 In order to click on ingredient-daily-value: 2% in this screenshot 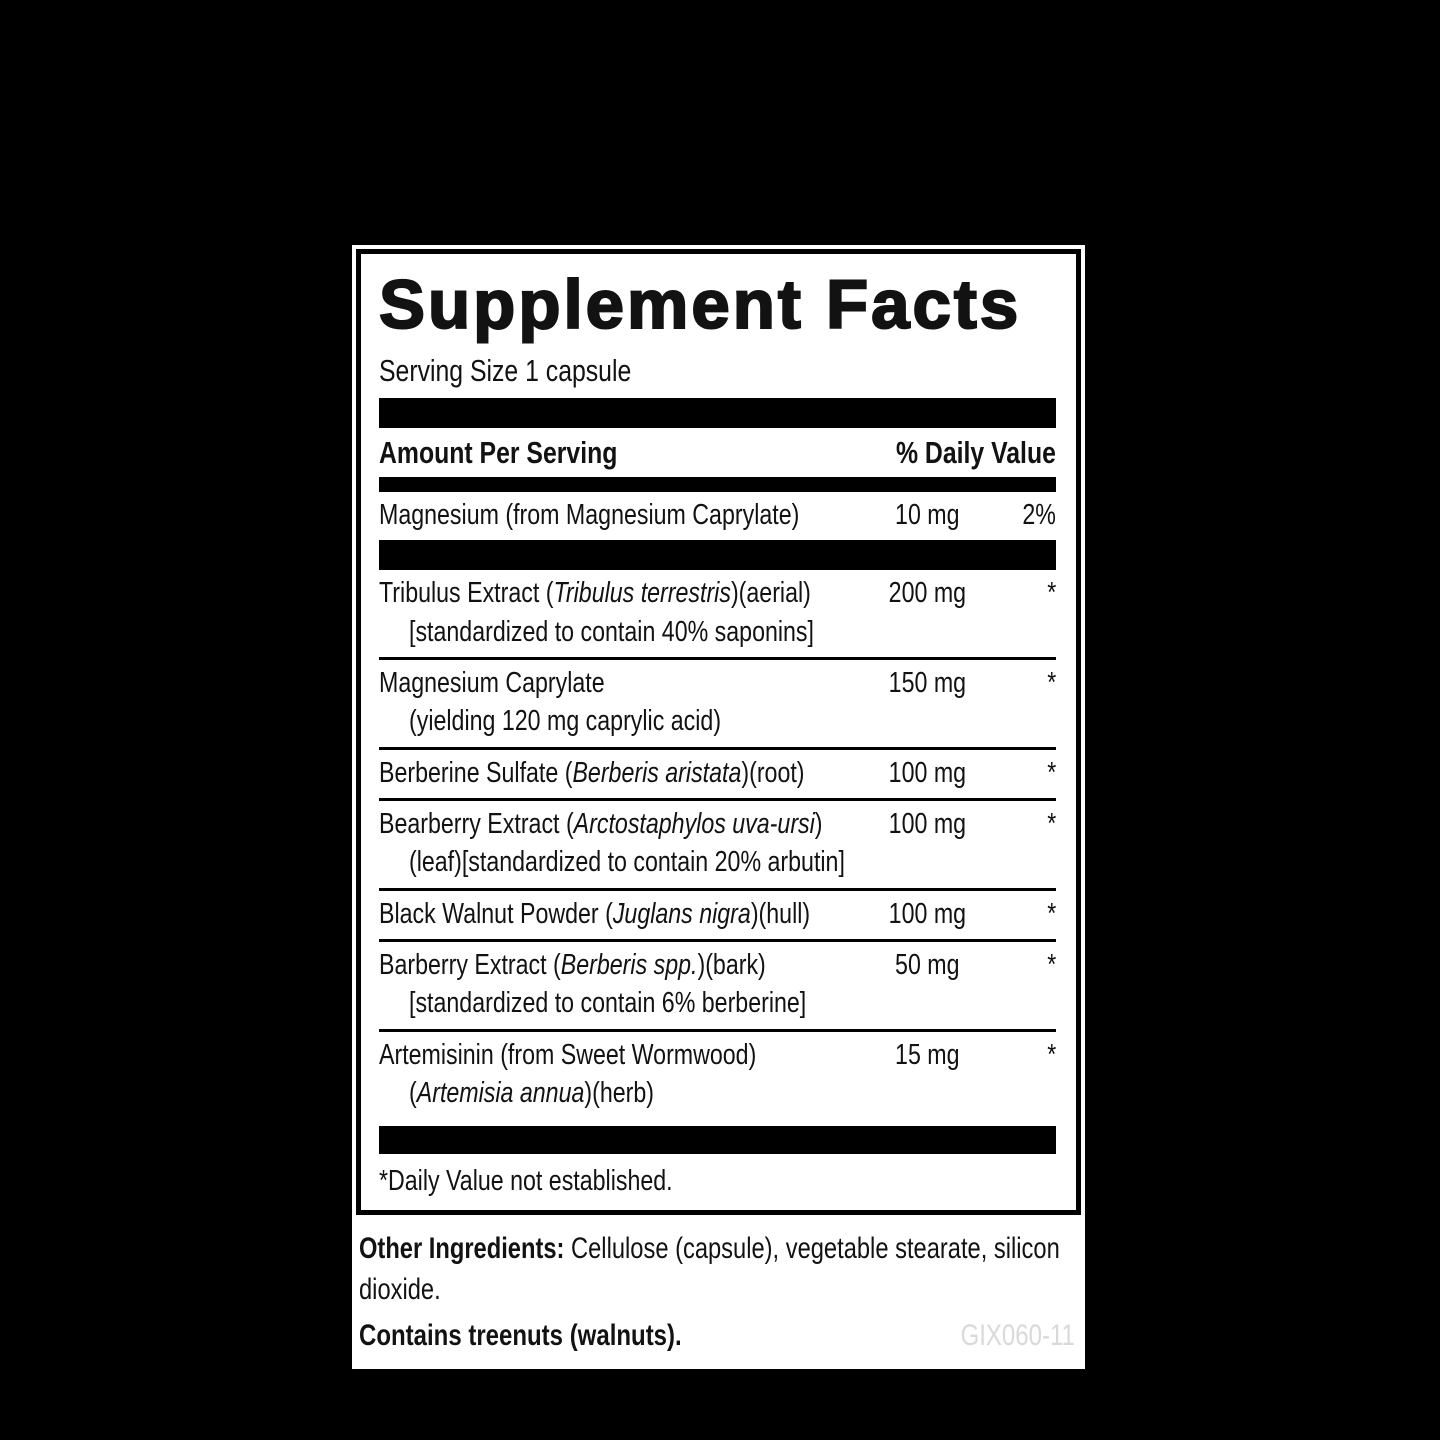, I will do `click(1039, 515)`.